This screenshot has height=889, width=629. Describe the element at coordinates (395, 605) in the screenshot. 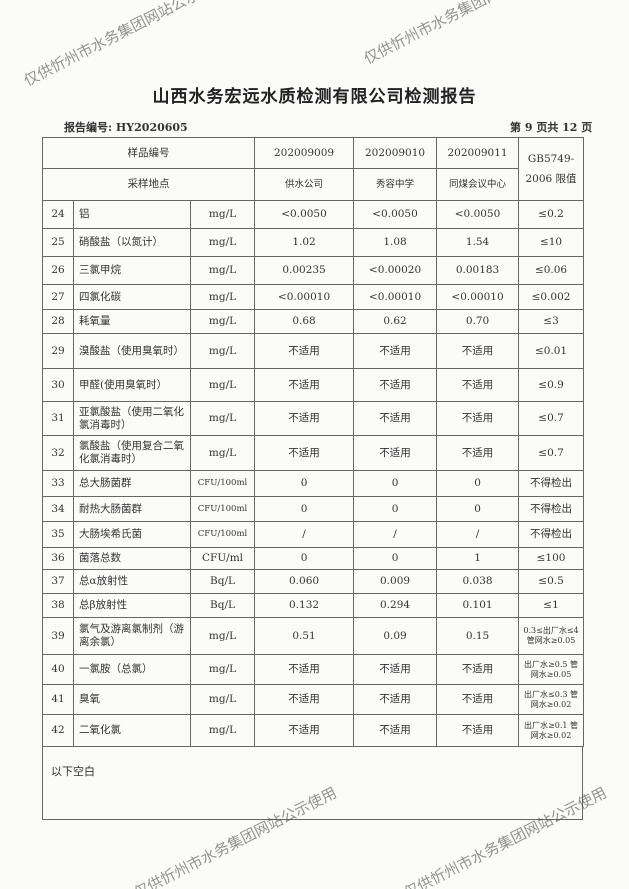

I see `value-2: 0.294` at that location.